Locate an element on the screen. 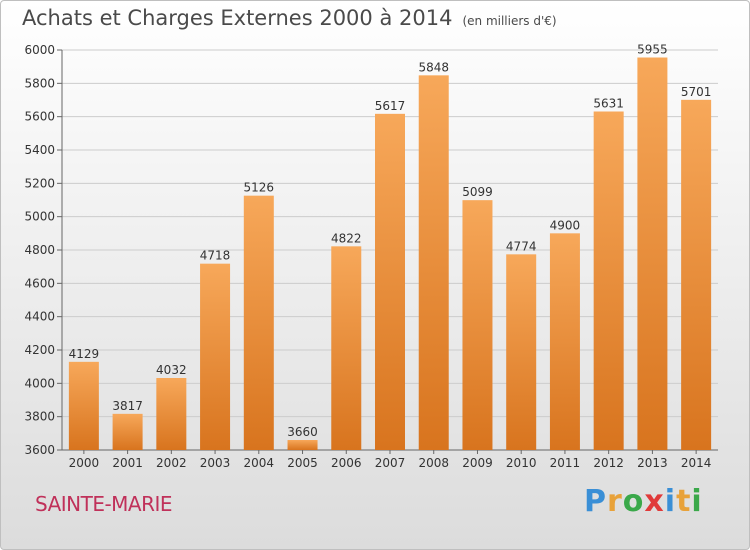  data-label: 5848 is located at coordinates (433, 67).